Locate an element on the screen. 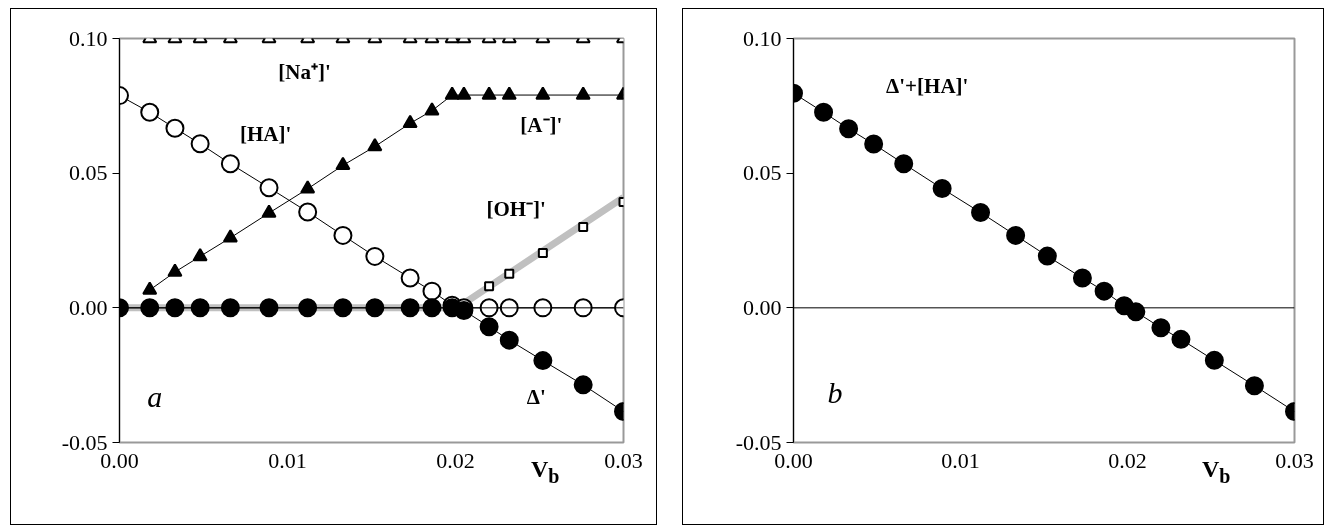 The width and height of the screenshot is (1326, 527). annotation: Δ'+[HA]' is located at coordinates (927, 86).